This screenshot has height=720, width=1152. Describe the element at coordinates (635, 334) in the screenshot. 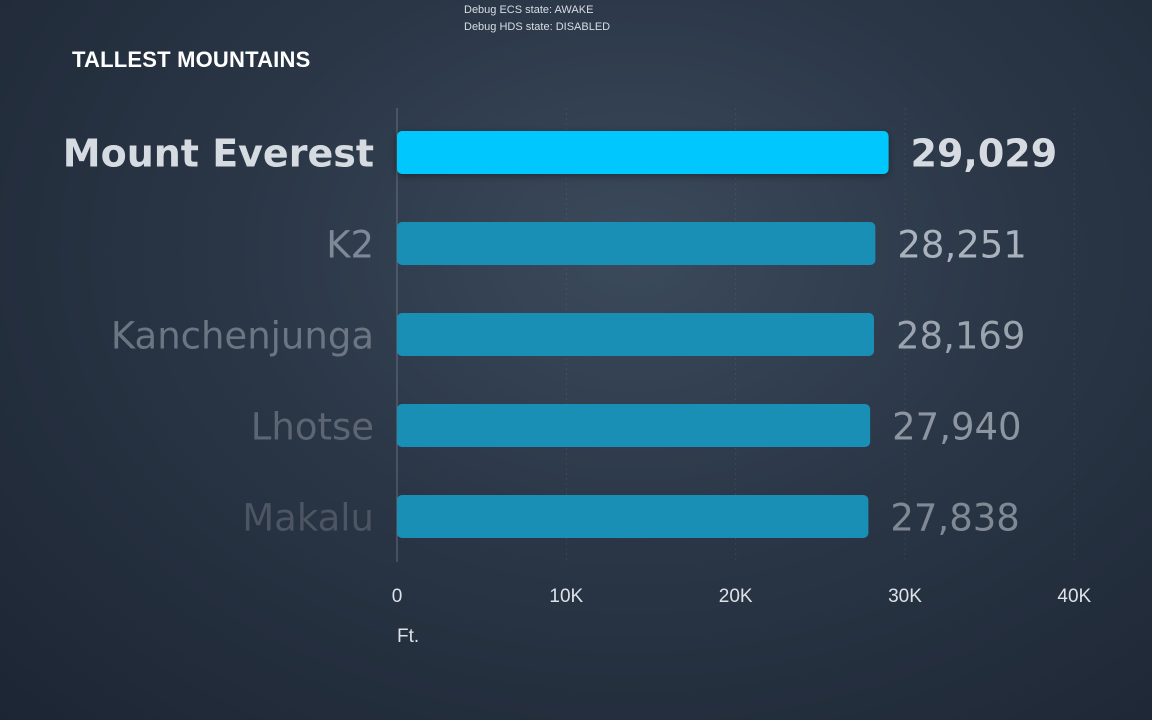

I see `bar-kanchenjunga` at that location.